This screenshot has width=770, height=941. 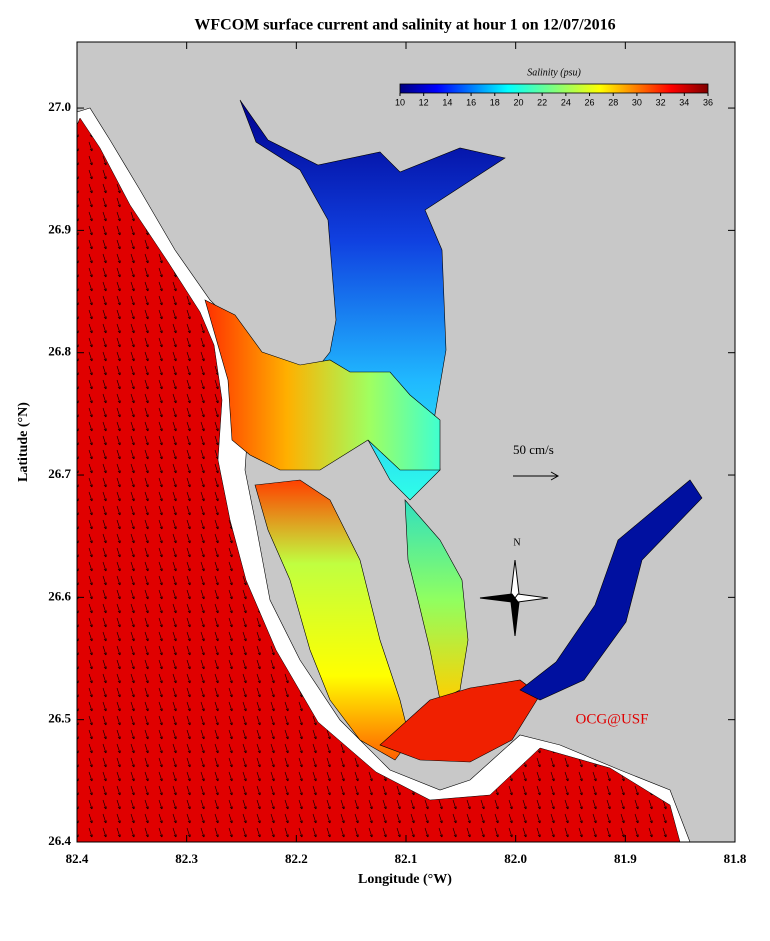 I want to click on x-tick-label: 82.3, so click(x=186, y=858).